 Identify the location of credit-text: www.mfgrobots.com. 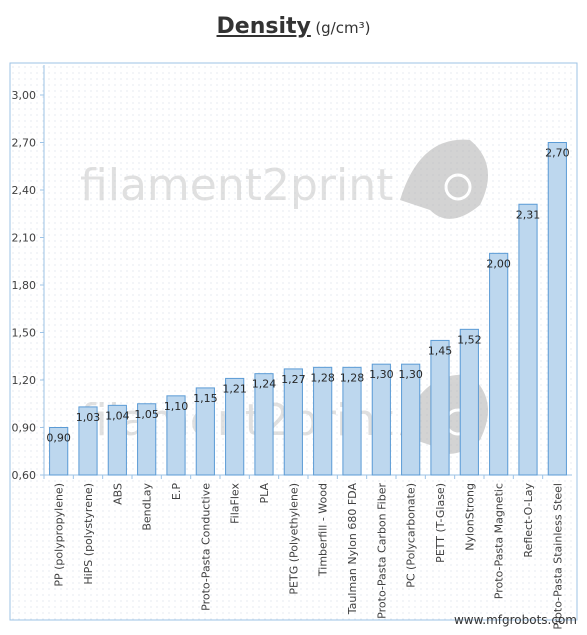
(515, 620).